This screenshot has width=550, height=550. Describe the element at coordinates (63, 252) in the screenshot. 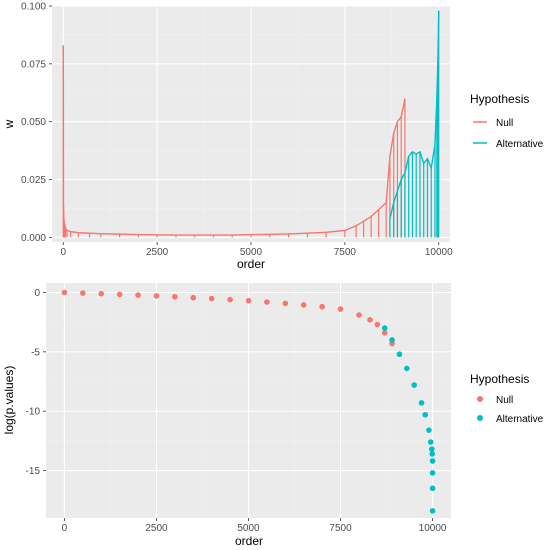

I see `top-x-tick-label: 0` at that location.